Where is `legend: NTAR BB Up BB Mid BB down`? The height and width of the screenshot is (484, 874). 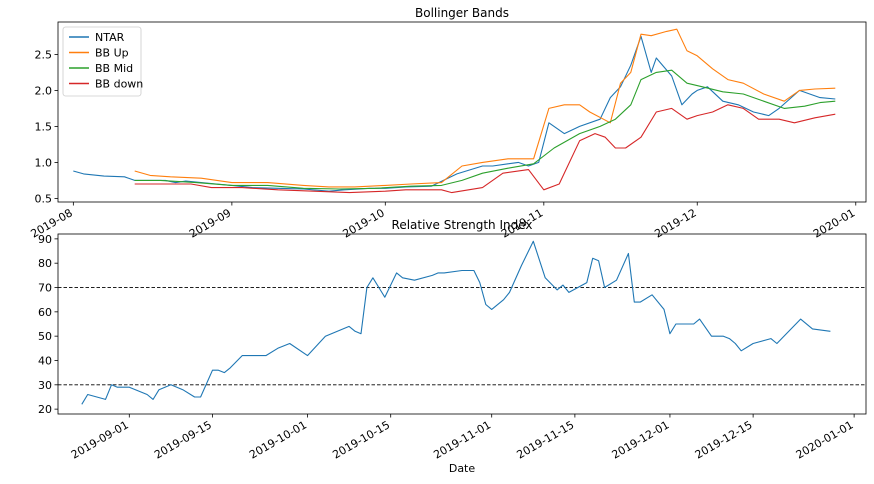 legend: NTAR BB Up BB Mid BB down is located at coordinates (102, 61).